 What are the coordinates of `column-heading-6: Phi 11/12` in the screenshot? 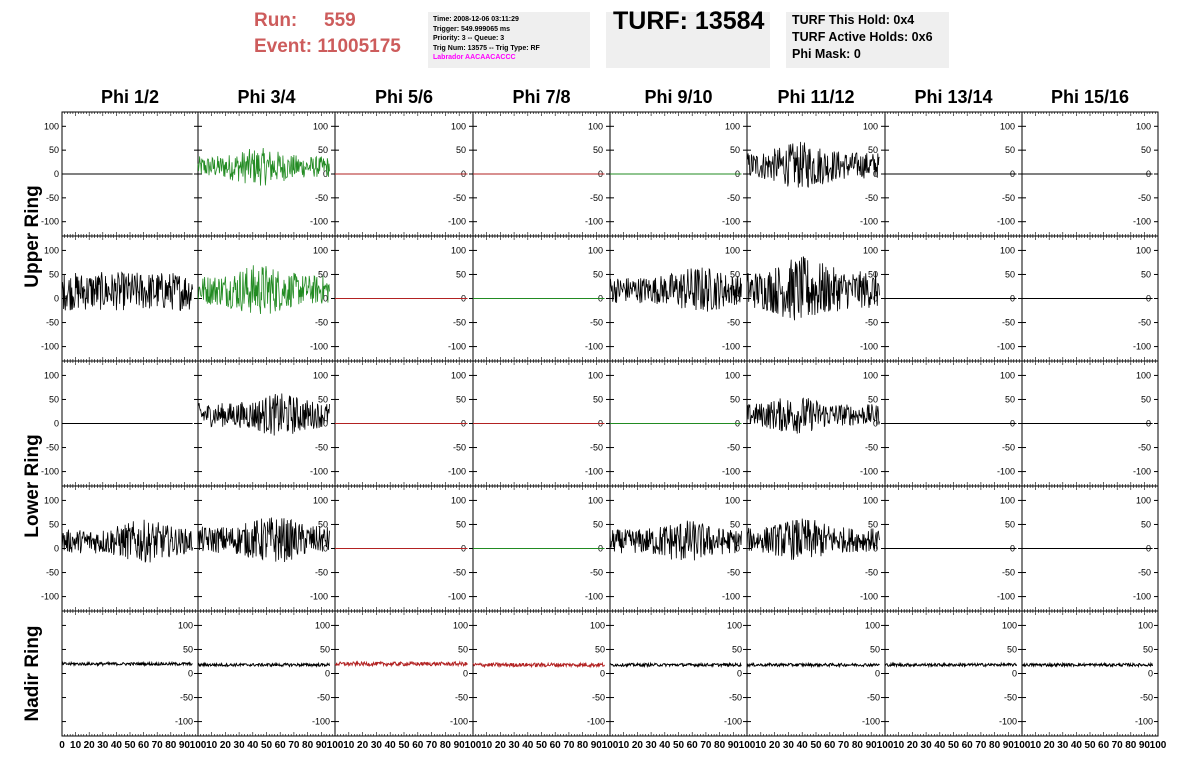 It's located at (815, 97).